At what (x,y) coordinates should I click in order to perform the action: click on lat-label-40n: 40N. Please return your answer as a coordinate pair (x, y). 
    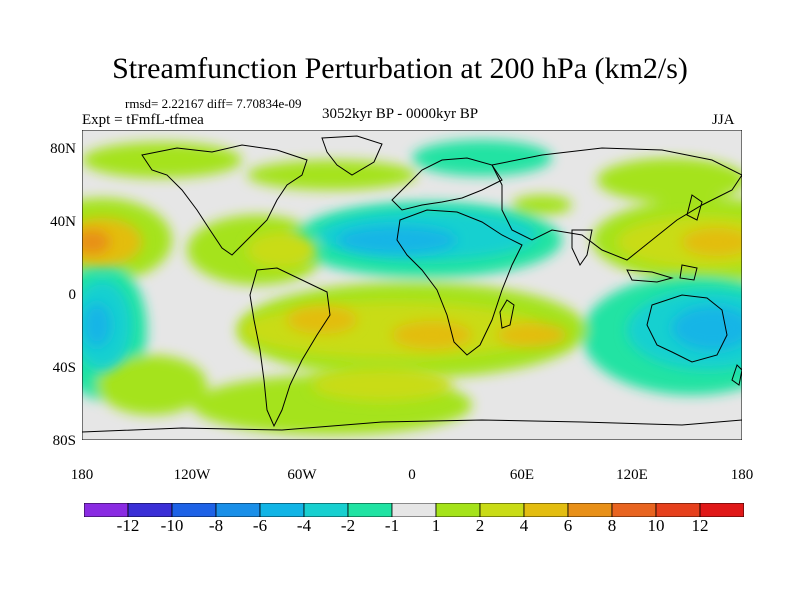
    Looking at the image, I should click on (63, 222).